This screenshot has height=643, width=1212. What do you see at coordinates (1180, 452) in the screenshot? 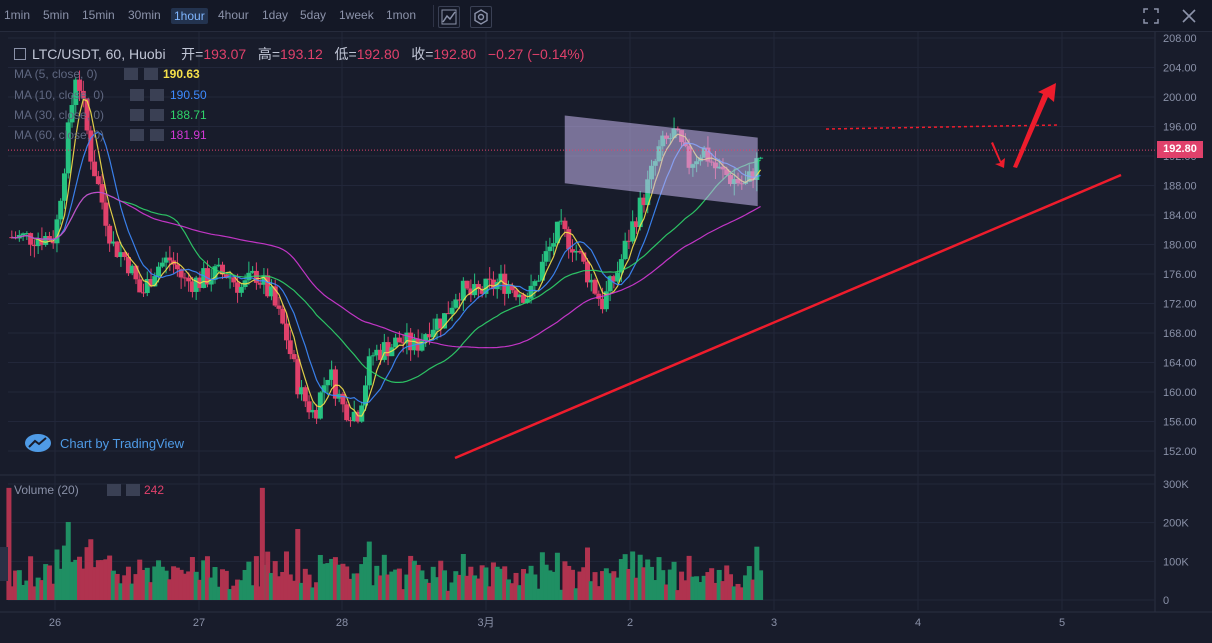
I see `y-tick-label: 152.00` at bounding box center [1180, 452].